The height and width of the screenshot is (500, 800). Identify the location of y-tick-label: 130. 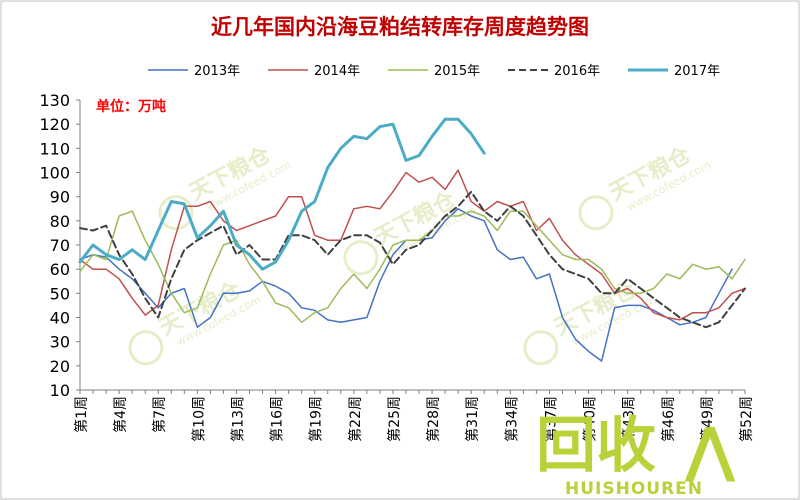
(54, 100).